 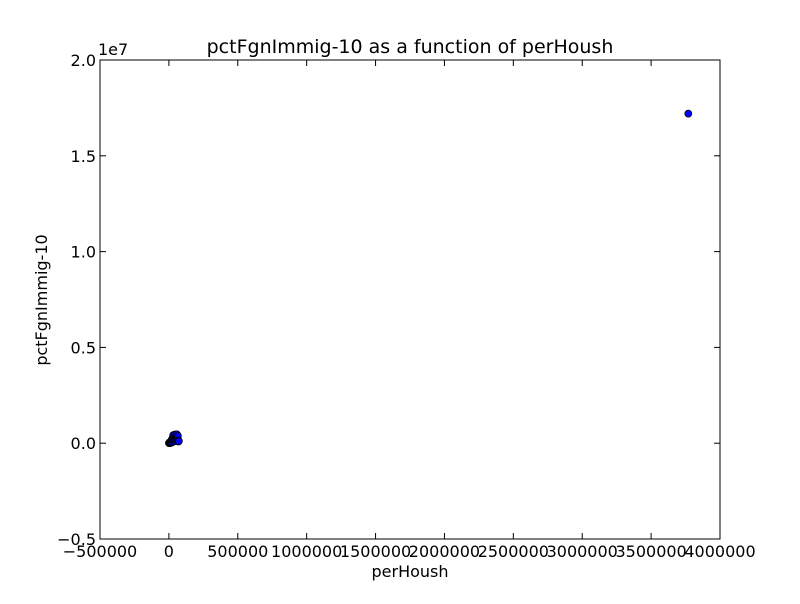 I want to click on y-tick-label: 2.0, so click(x=83, y=60).